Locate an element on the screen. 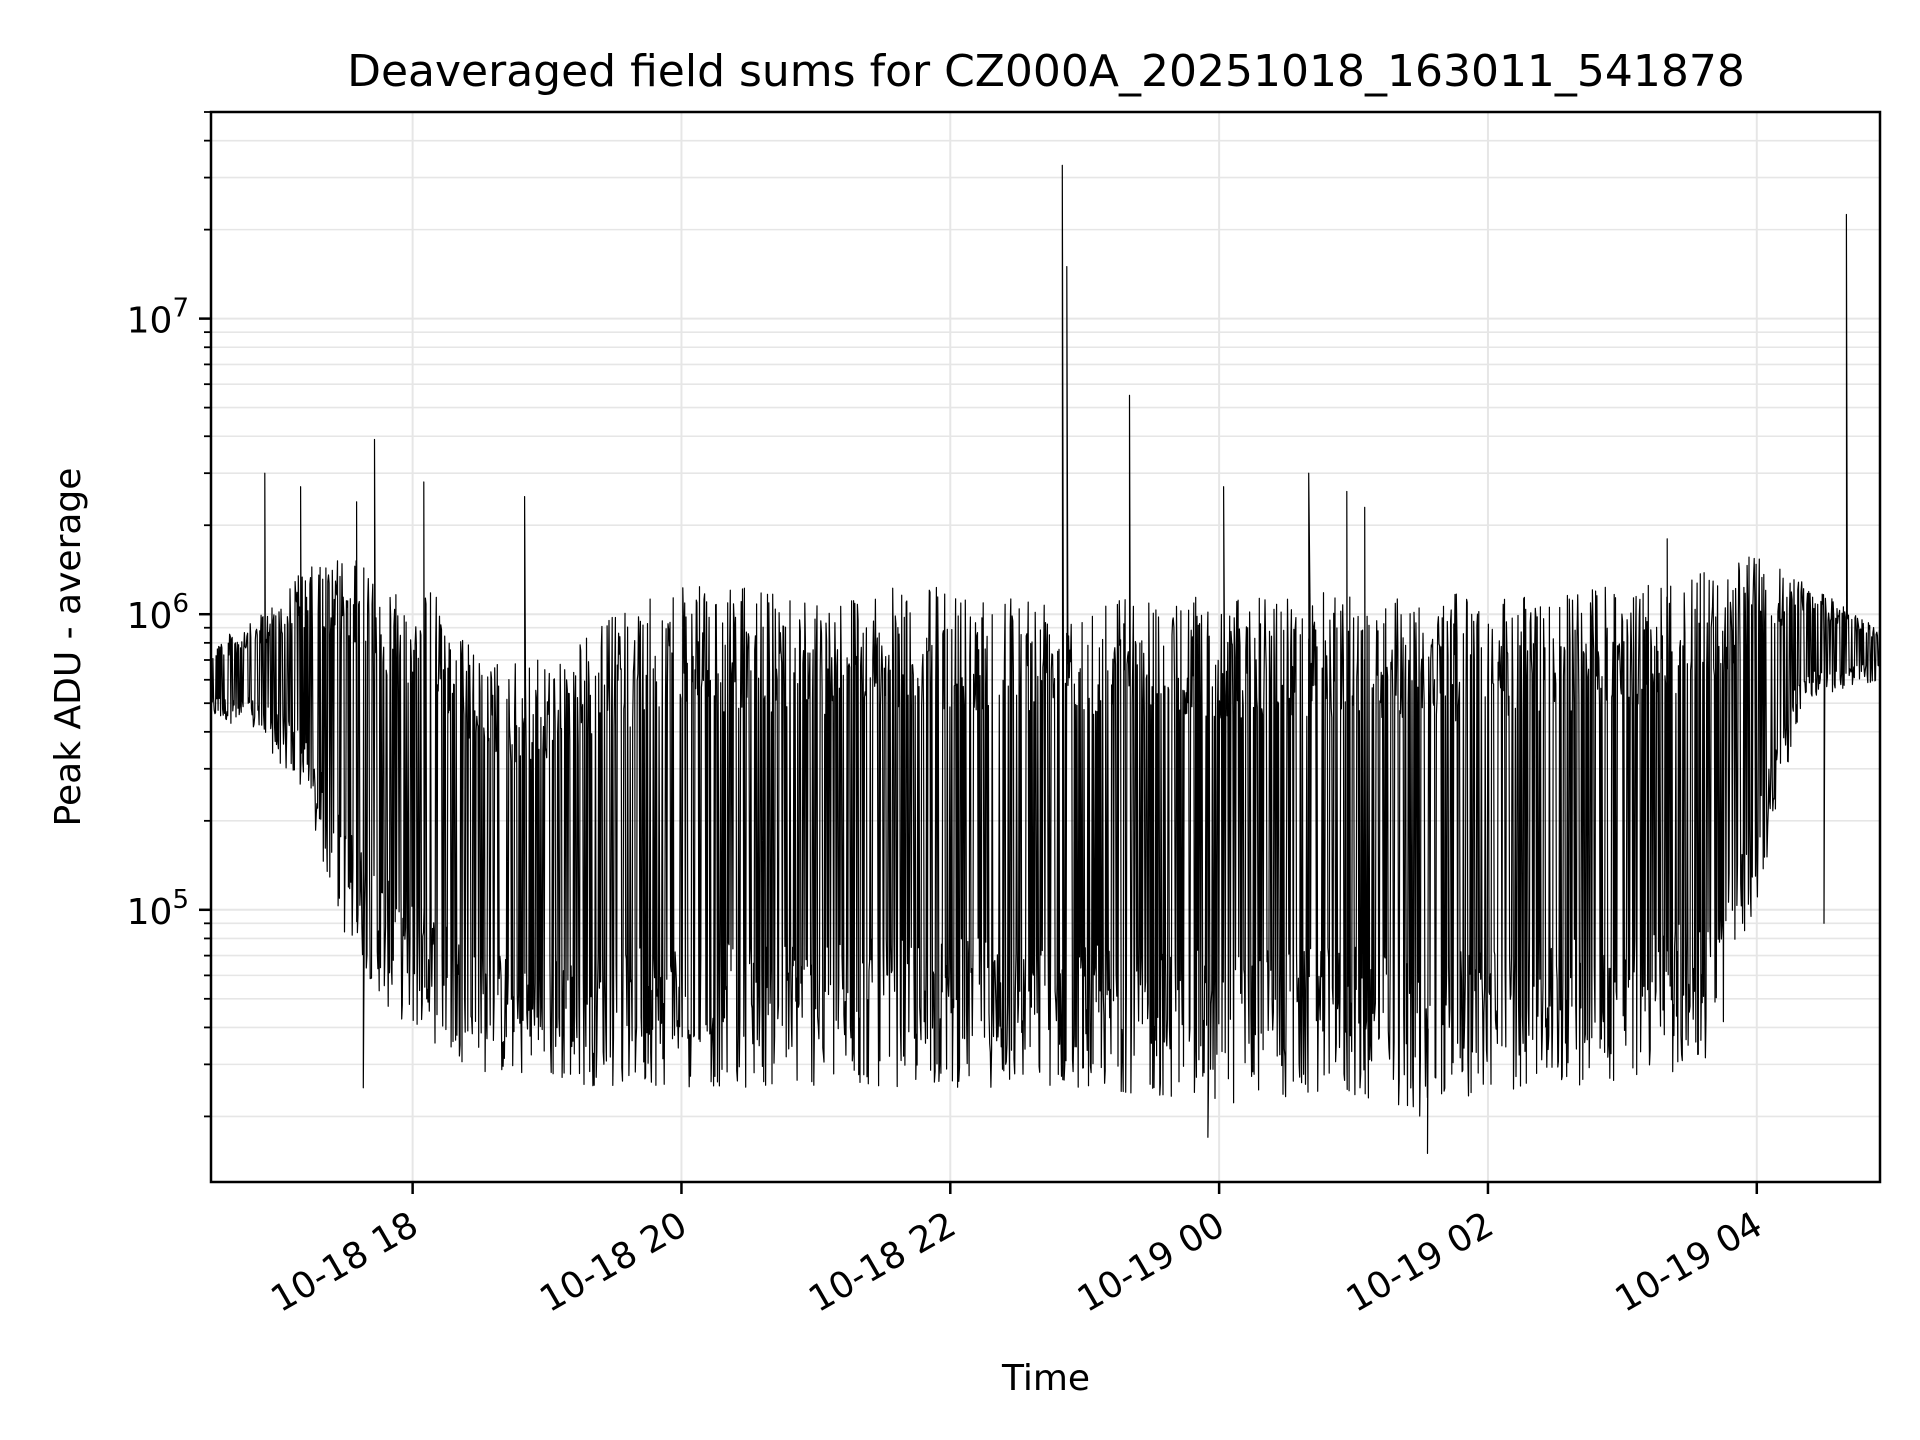 Image resolution: width=1920 pixels, height=1440 pixels. y-tick-label: 10⁶ is located at coordinates (158, 613).